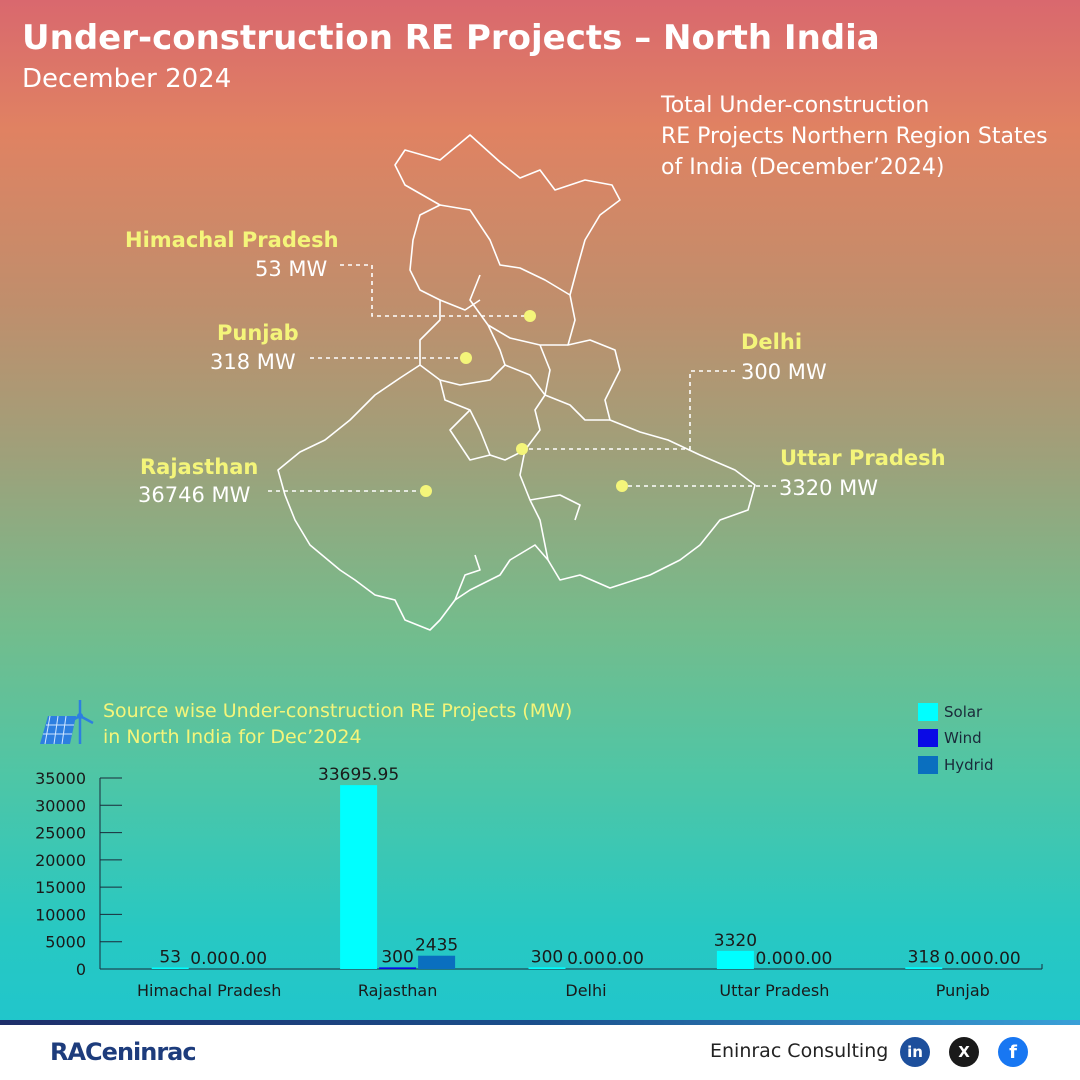  I want to click on y-tick-label: 15000, so click(60, 887).